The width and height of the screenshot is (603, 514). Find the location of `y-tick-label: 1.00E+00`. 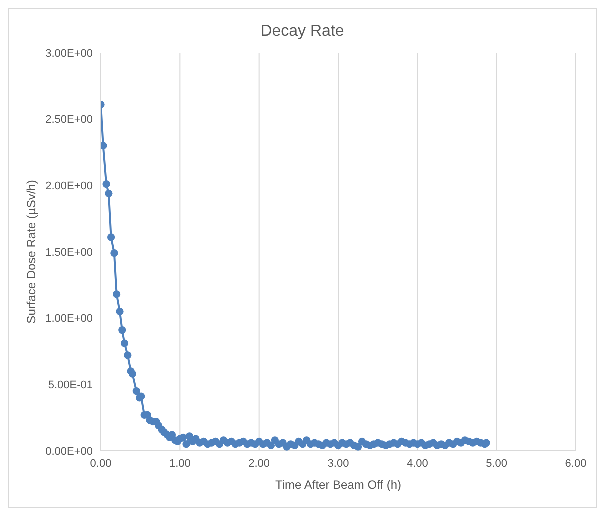

y-tick-label: 1.00E+00 is located at coordinates (69, 319).